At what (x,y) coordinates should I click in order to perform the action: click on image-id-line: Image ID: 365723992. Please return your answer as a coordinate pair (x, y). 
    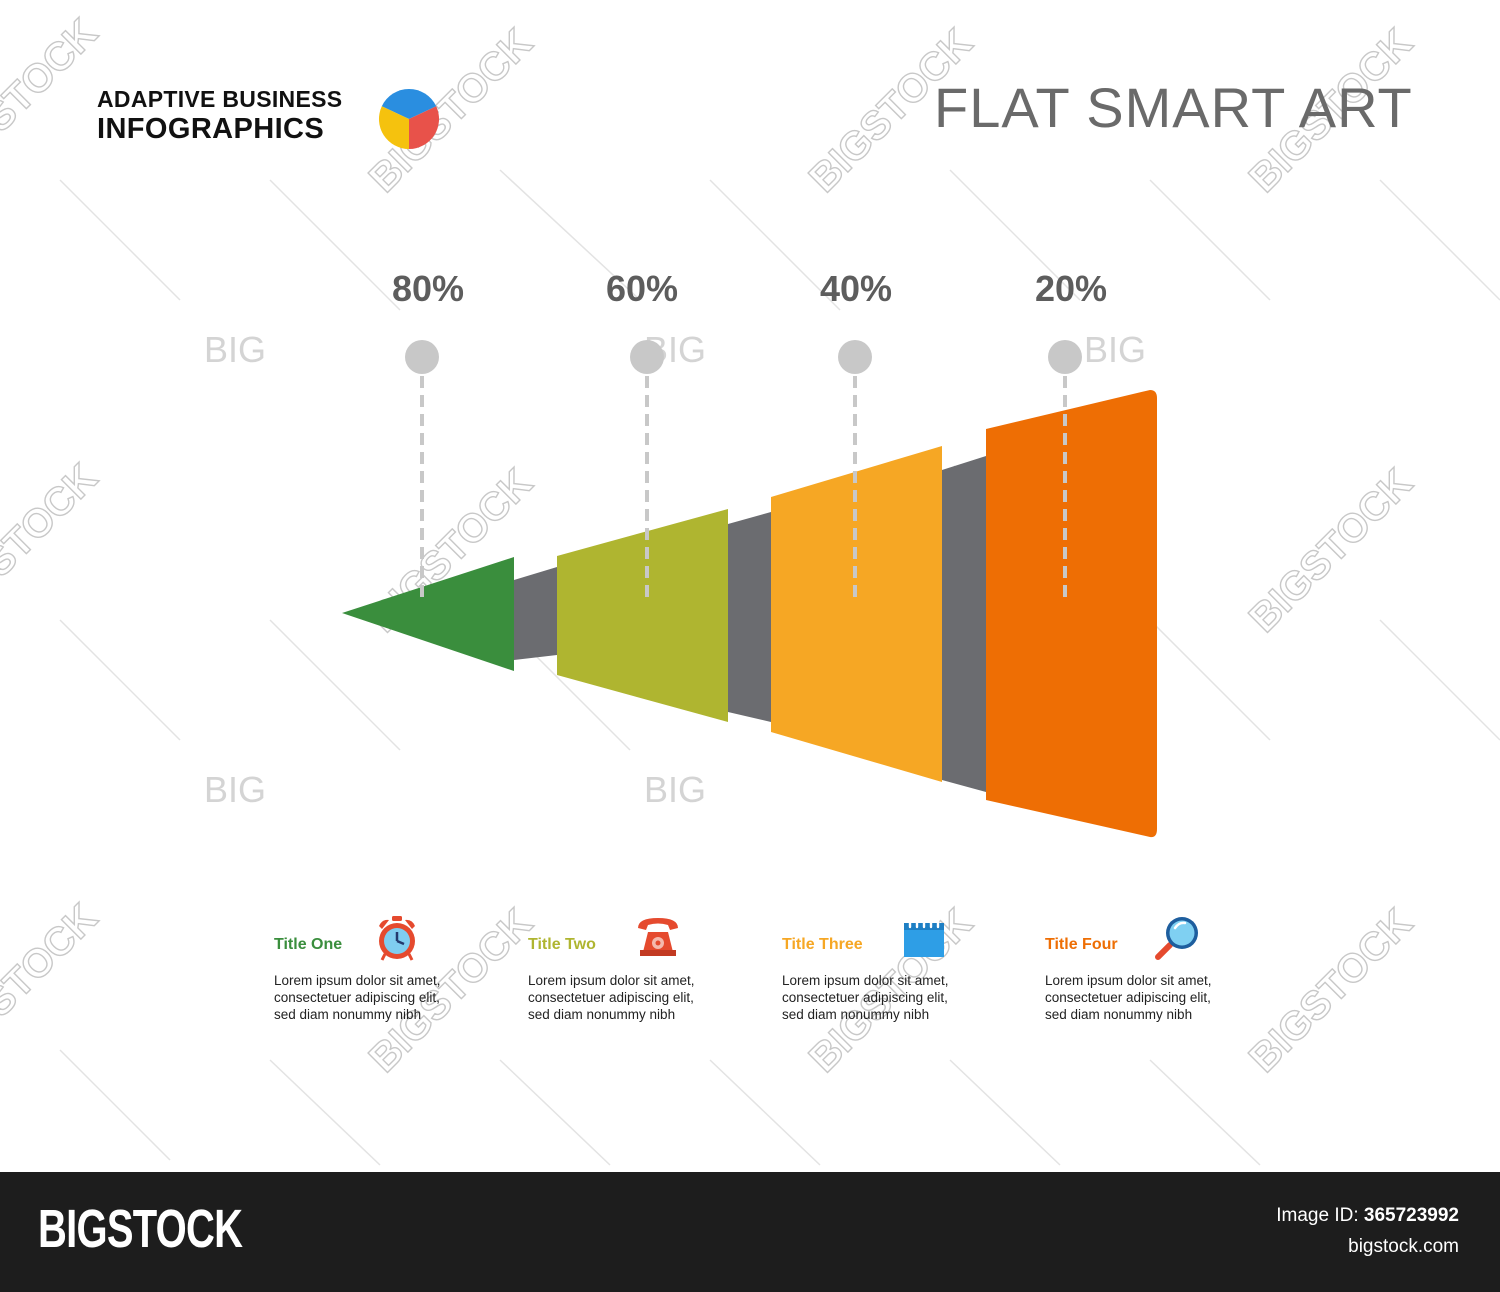
    Looking at the image, I should click on (1367, 1216).